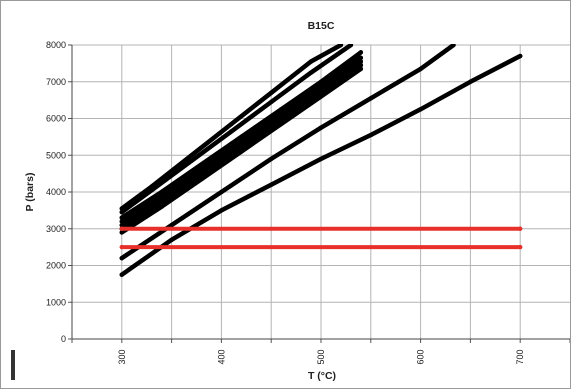  What do you see at coordinates (56, 266) in the screenshot?
I see `y-tick-label: 2000` at bounding box center [56, 266].